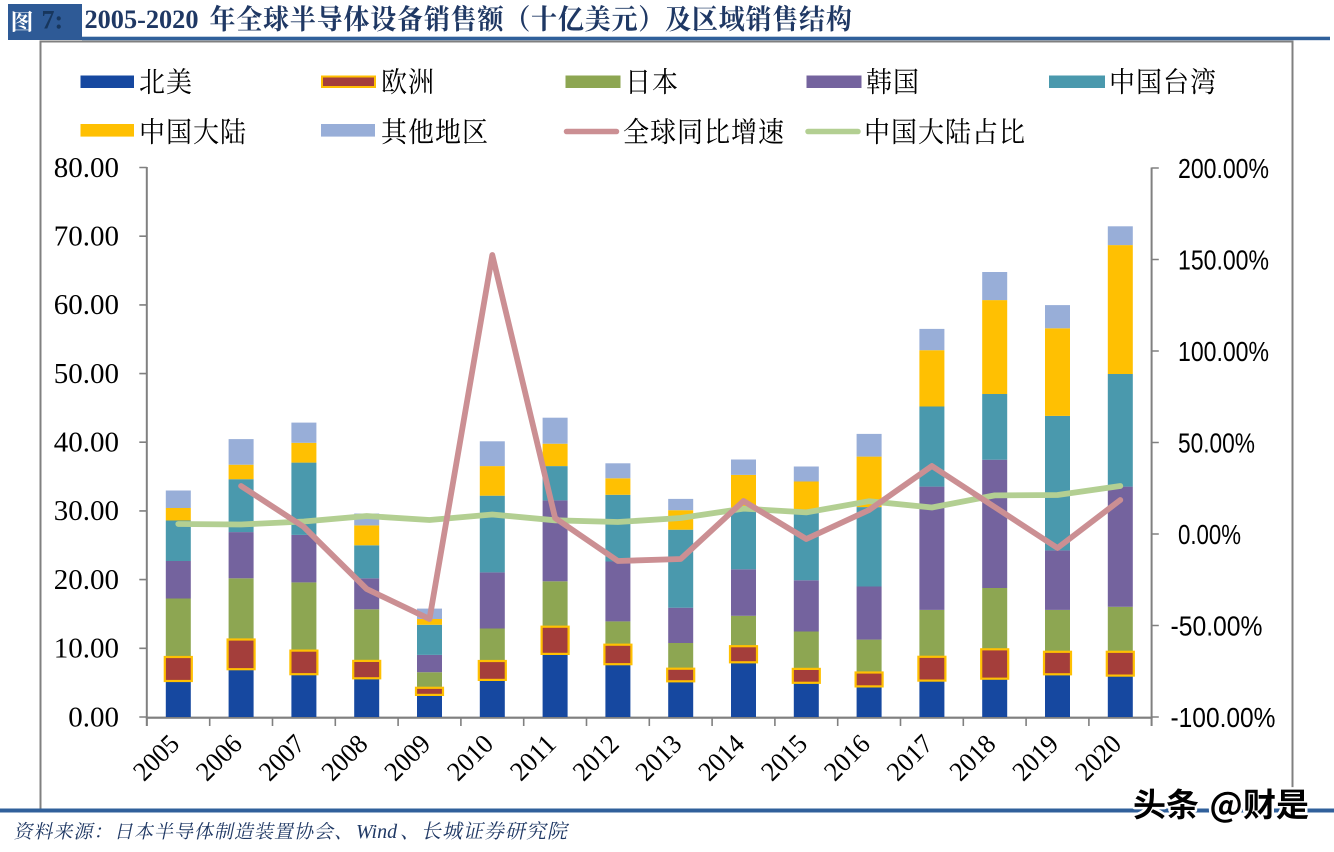 This screenshot has height=852, width=1334. What do you see at coordinates (1217, 626) in the screenshot?
I see `svg-text: -50.00%` at bounding box center [1217, 626].